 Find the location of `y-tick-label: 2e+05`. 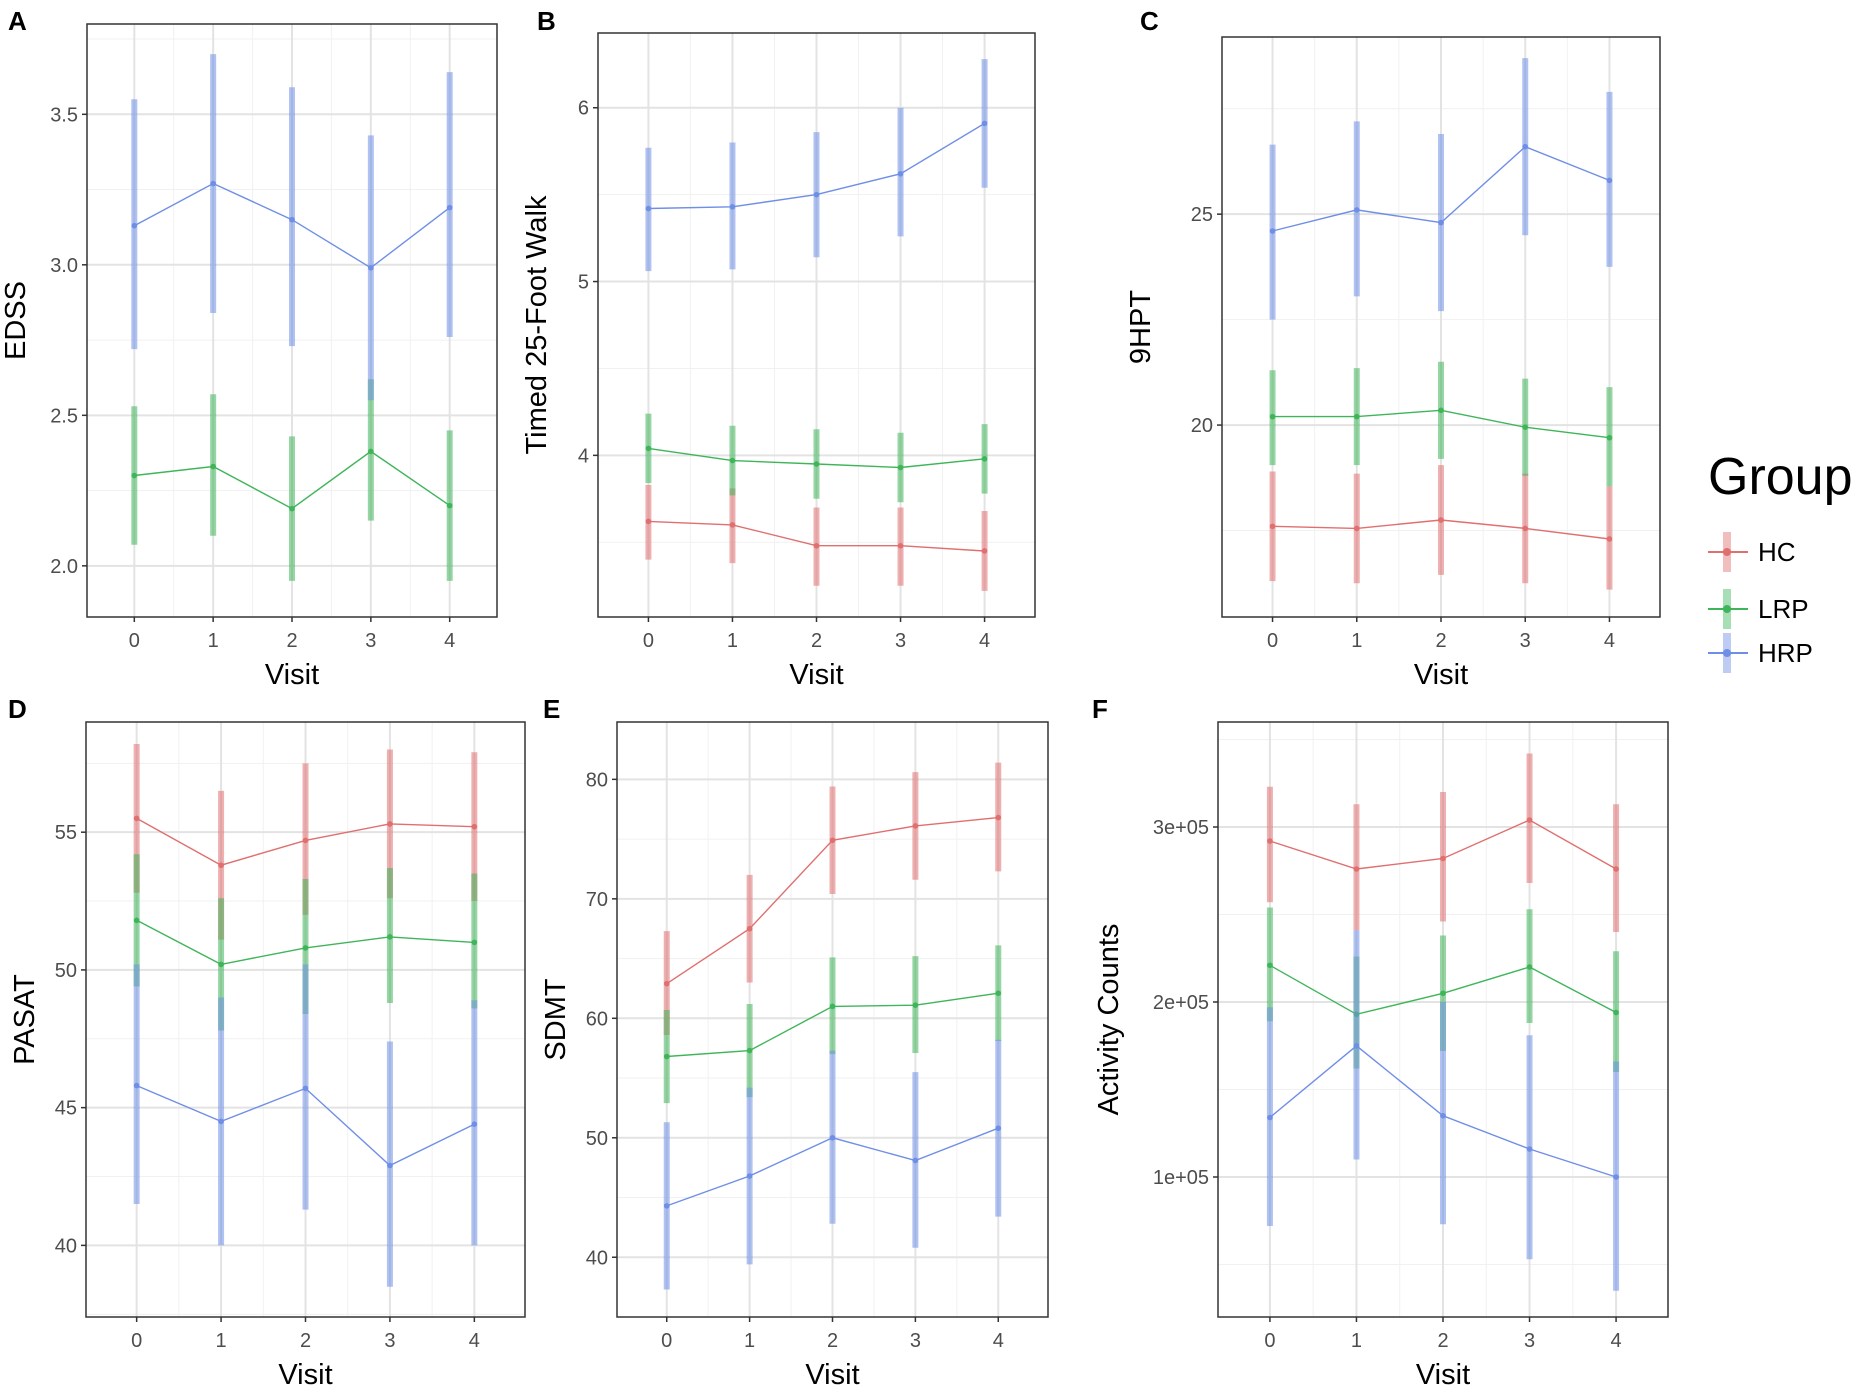

y-tick-label: 2e+05 is located at coordinates (1181, 1003).